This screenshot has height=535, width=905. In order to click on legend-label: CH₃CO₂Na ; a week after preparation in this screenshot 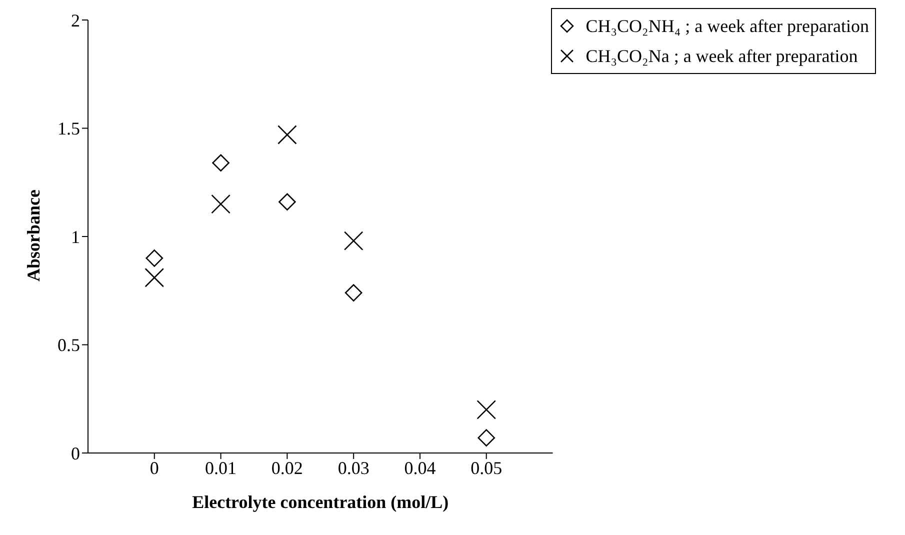, I will do `click(722, 56)`.